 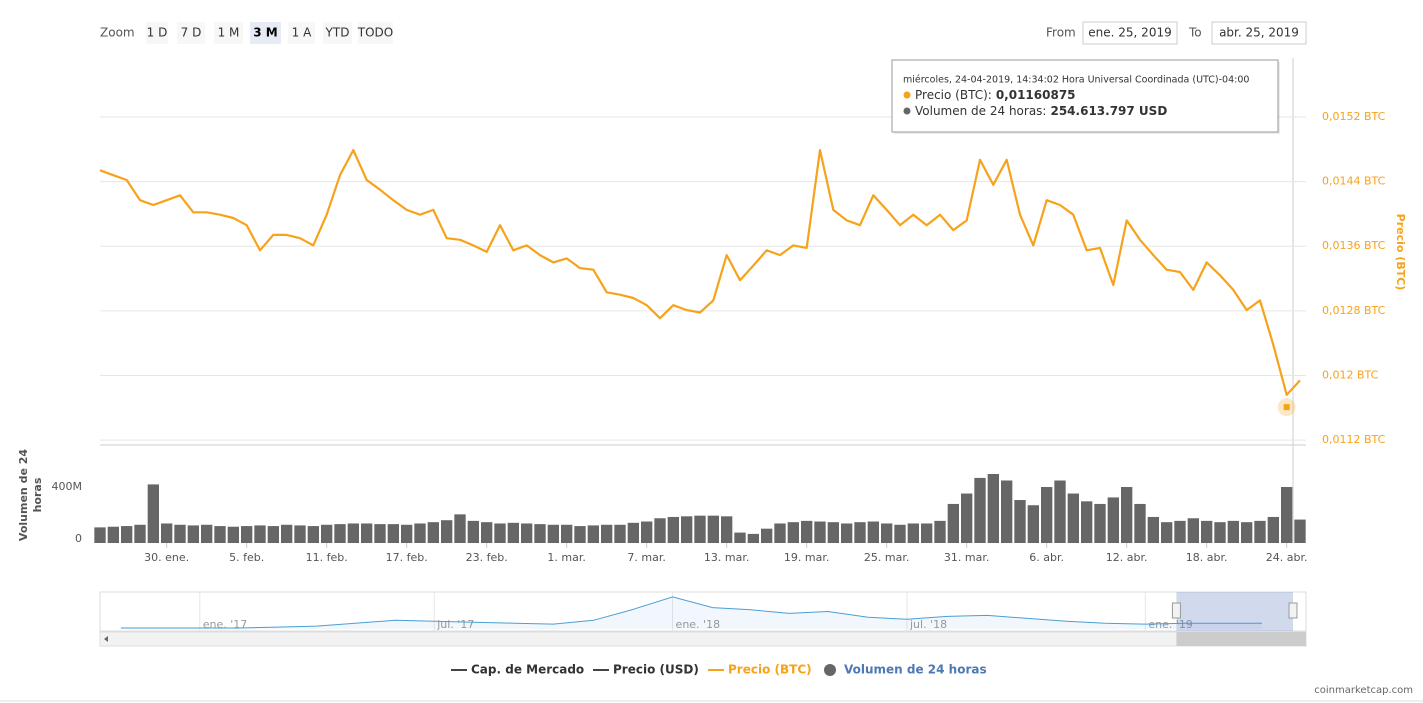 I want to click on x-tick-label: 12. abr., so click(x=1127, y=557).